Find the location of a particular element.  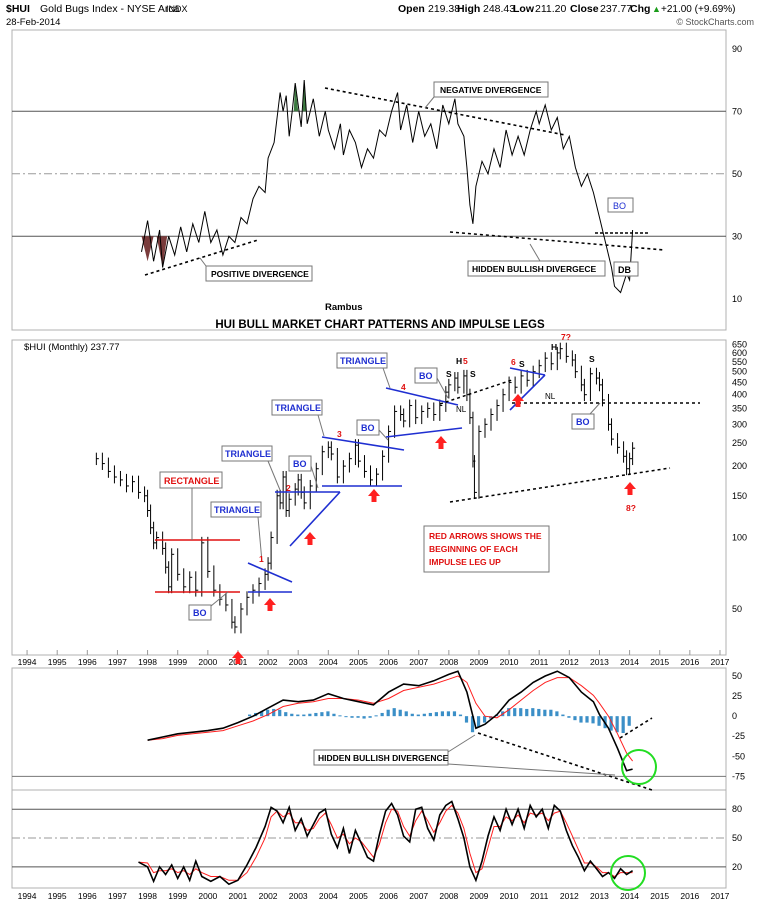

price-ytick-label: 600 is located at coordinates (739, 353).